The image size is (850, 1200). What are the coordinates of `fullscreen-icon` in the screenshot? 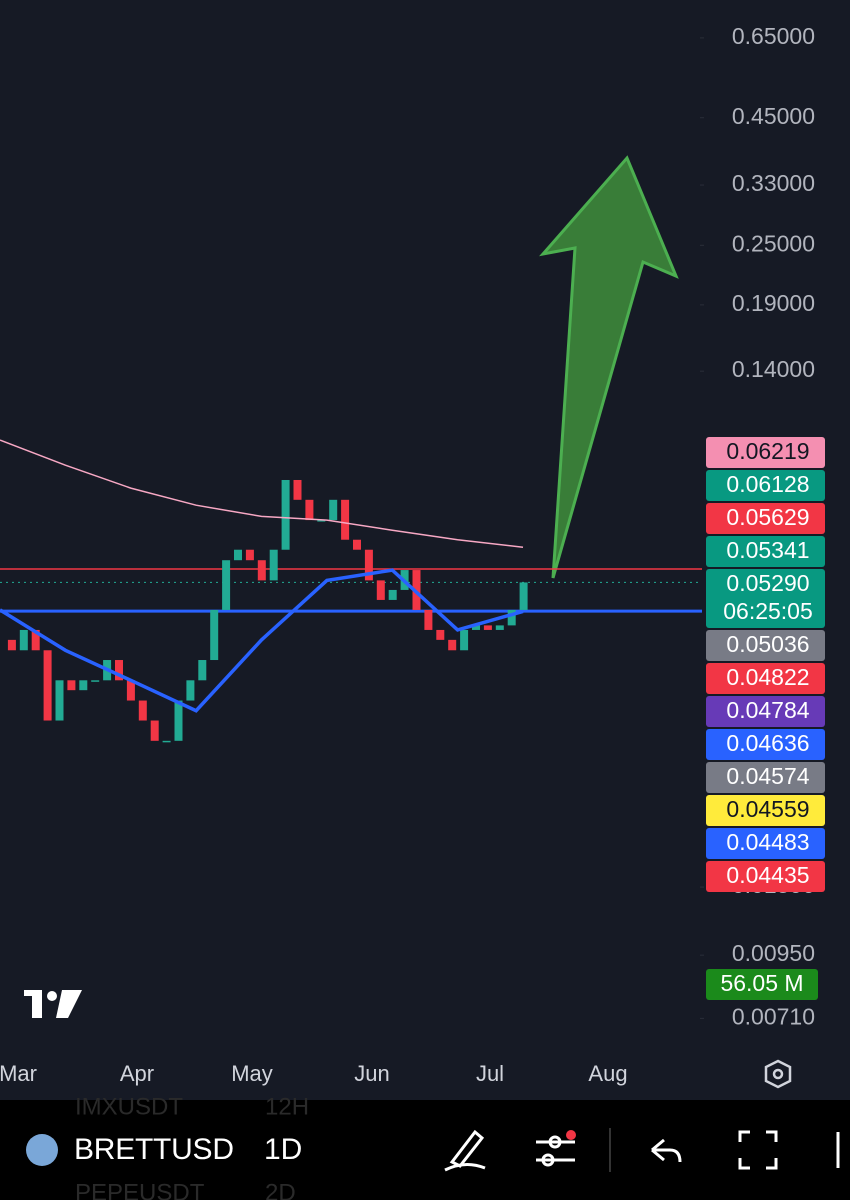 It's located at (758, 1150).